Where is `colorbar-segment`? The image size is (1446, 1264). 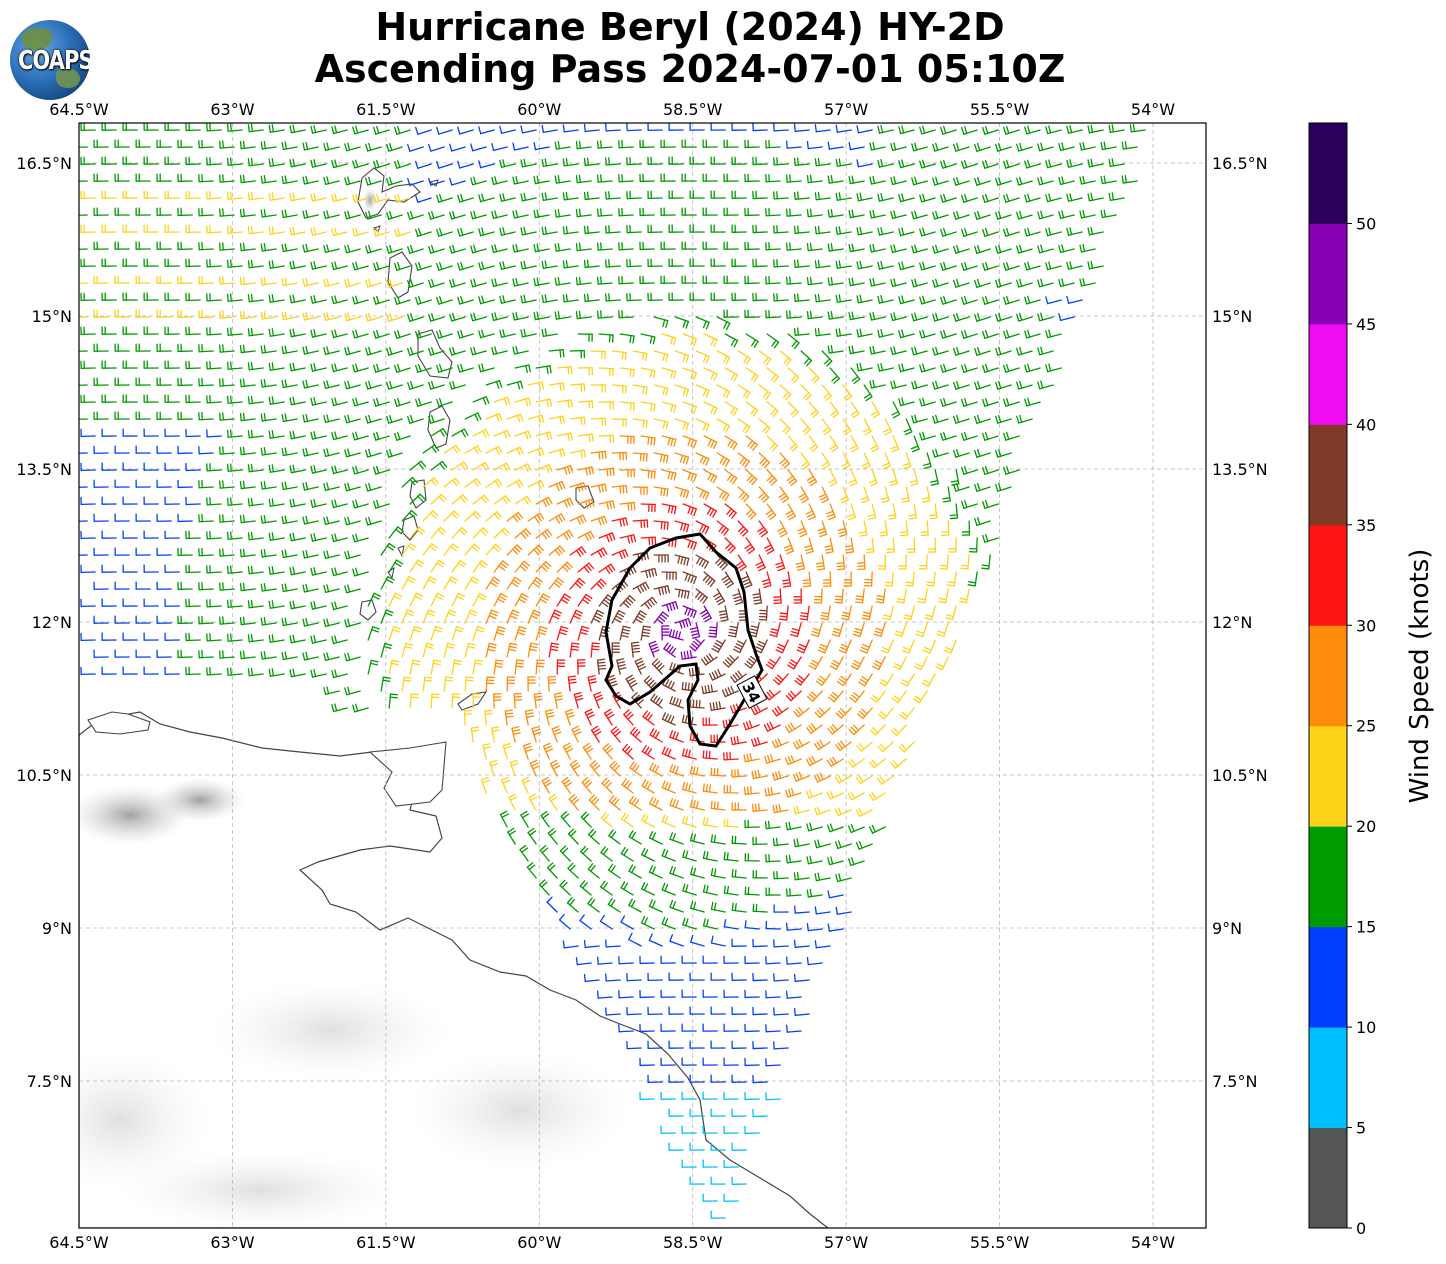
colorbar-segment is located at coordinates (1328, 575).